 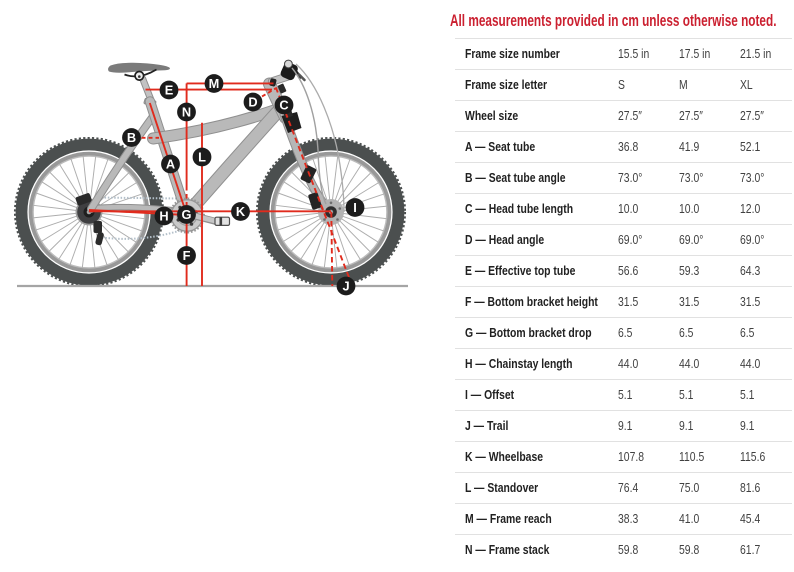 I want to click on svg-text: A, so click(x=170, y=163).